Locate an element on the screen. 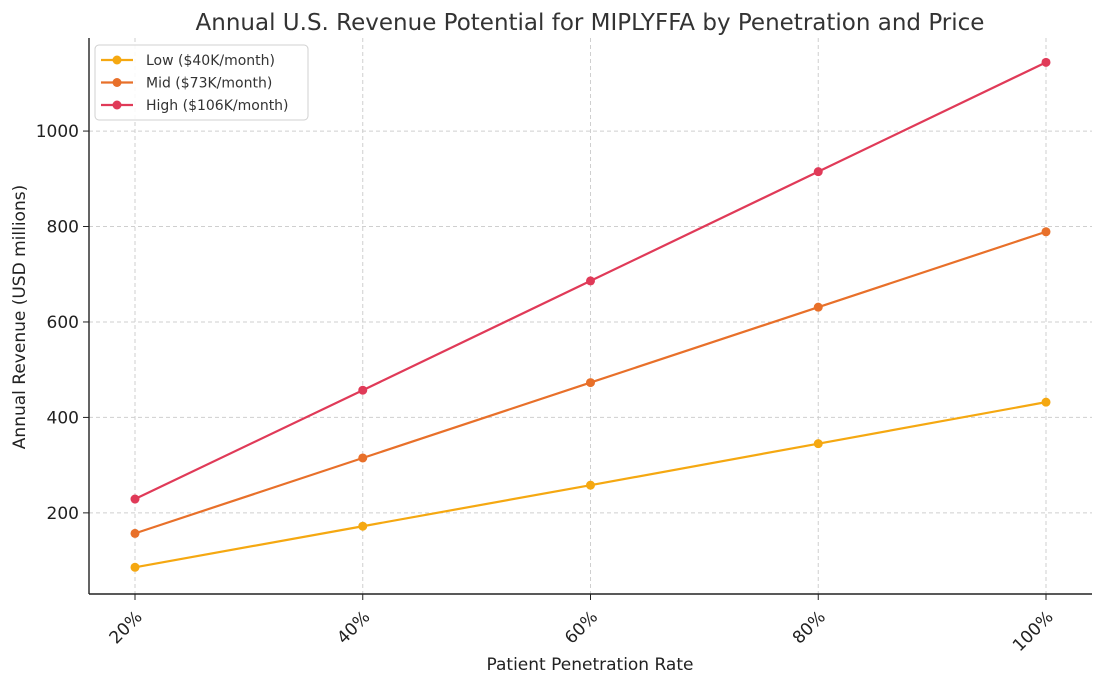 The height and width of the screenshot is (685, 1102). legend-label: Low ($40K/month) is located at coordinates (210, 61).